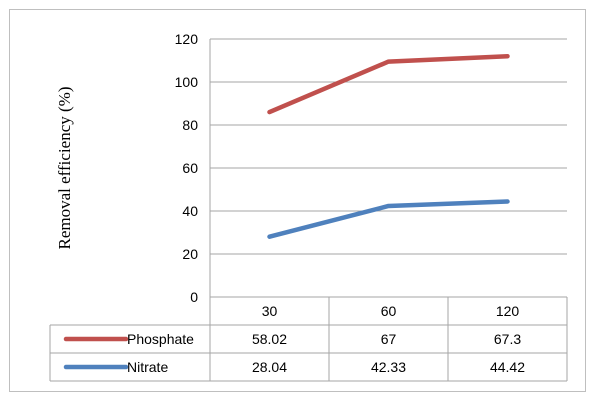 Image resolution: width=595 pixels, height=400 pixels. What do you see at coordinates (389, 339) in the screenshot?
I see `table-value: 67` at bounding box center [389, 339].